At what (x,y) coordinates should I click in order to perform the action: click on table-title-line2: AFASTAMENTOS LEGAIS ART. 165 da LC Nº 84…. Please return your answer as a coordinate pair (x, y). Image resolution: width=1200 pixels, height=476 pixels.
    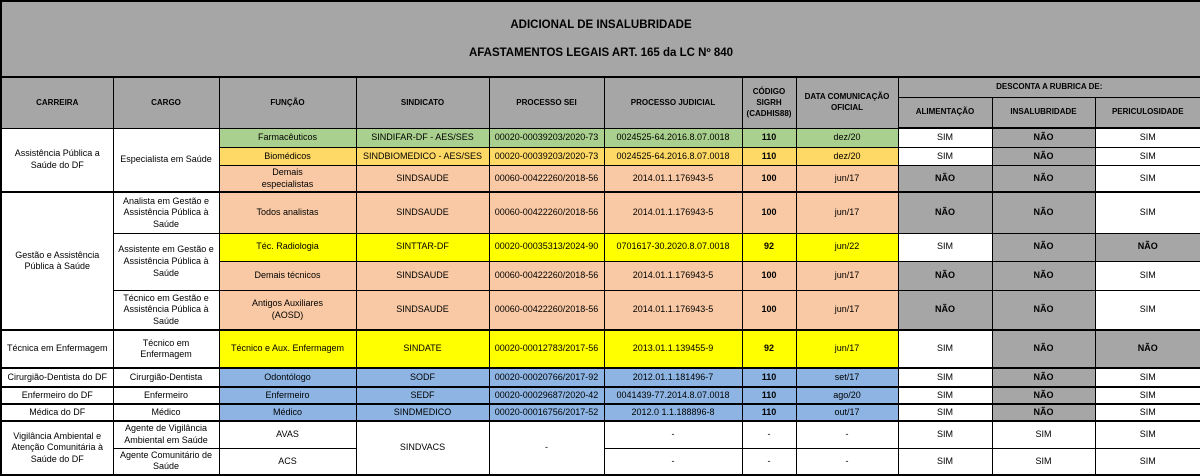
    Looking at the image, I should click on (601, 53).